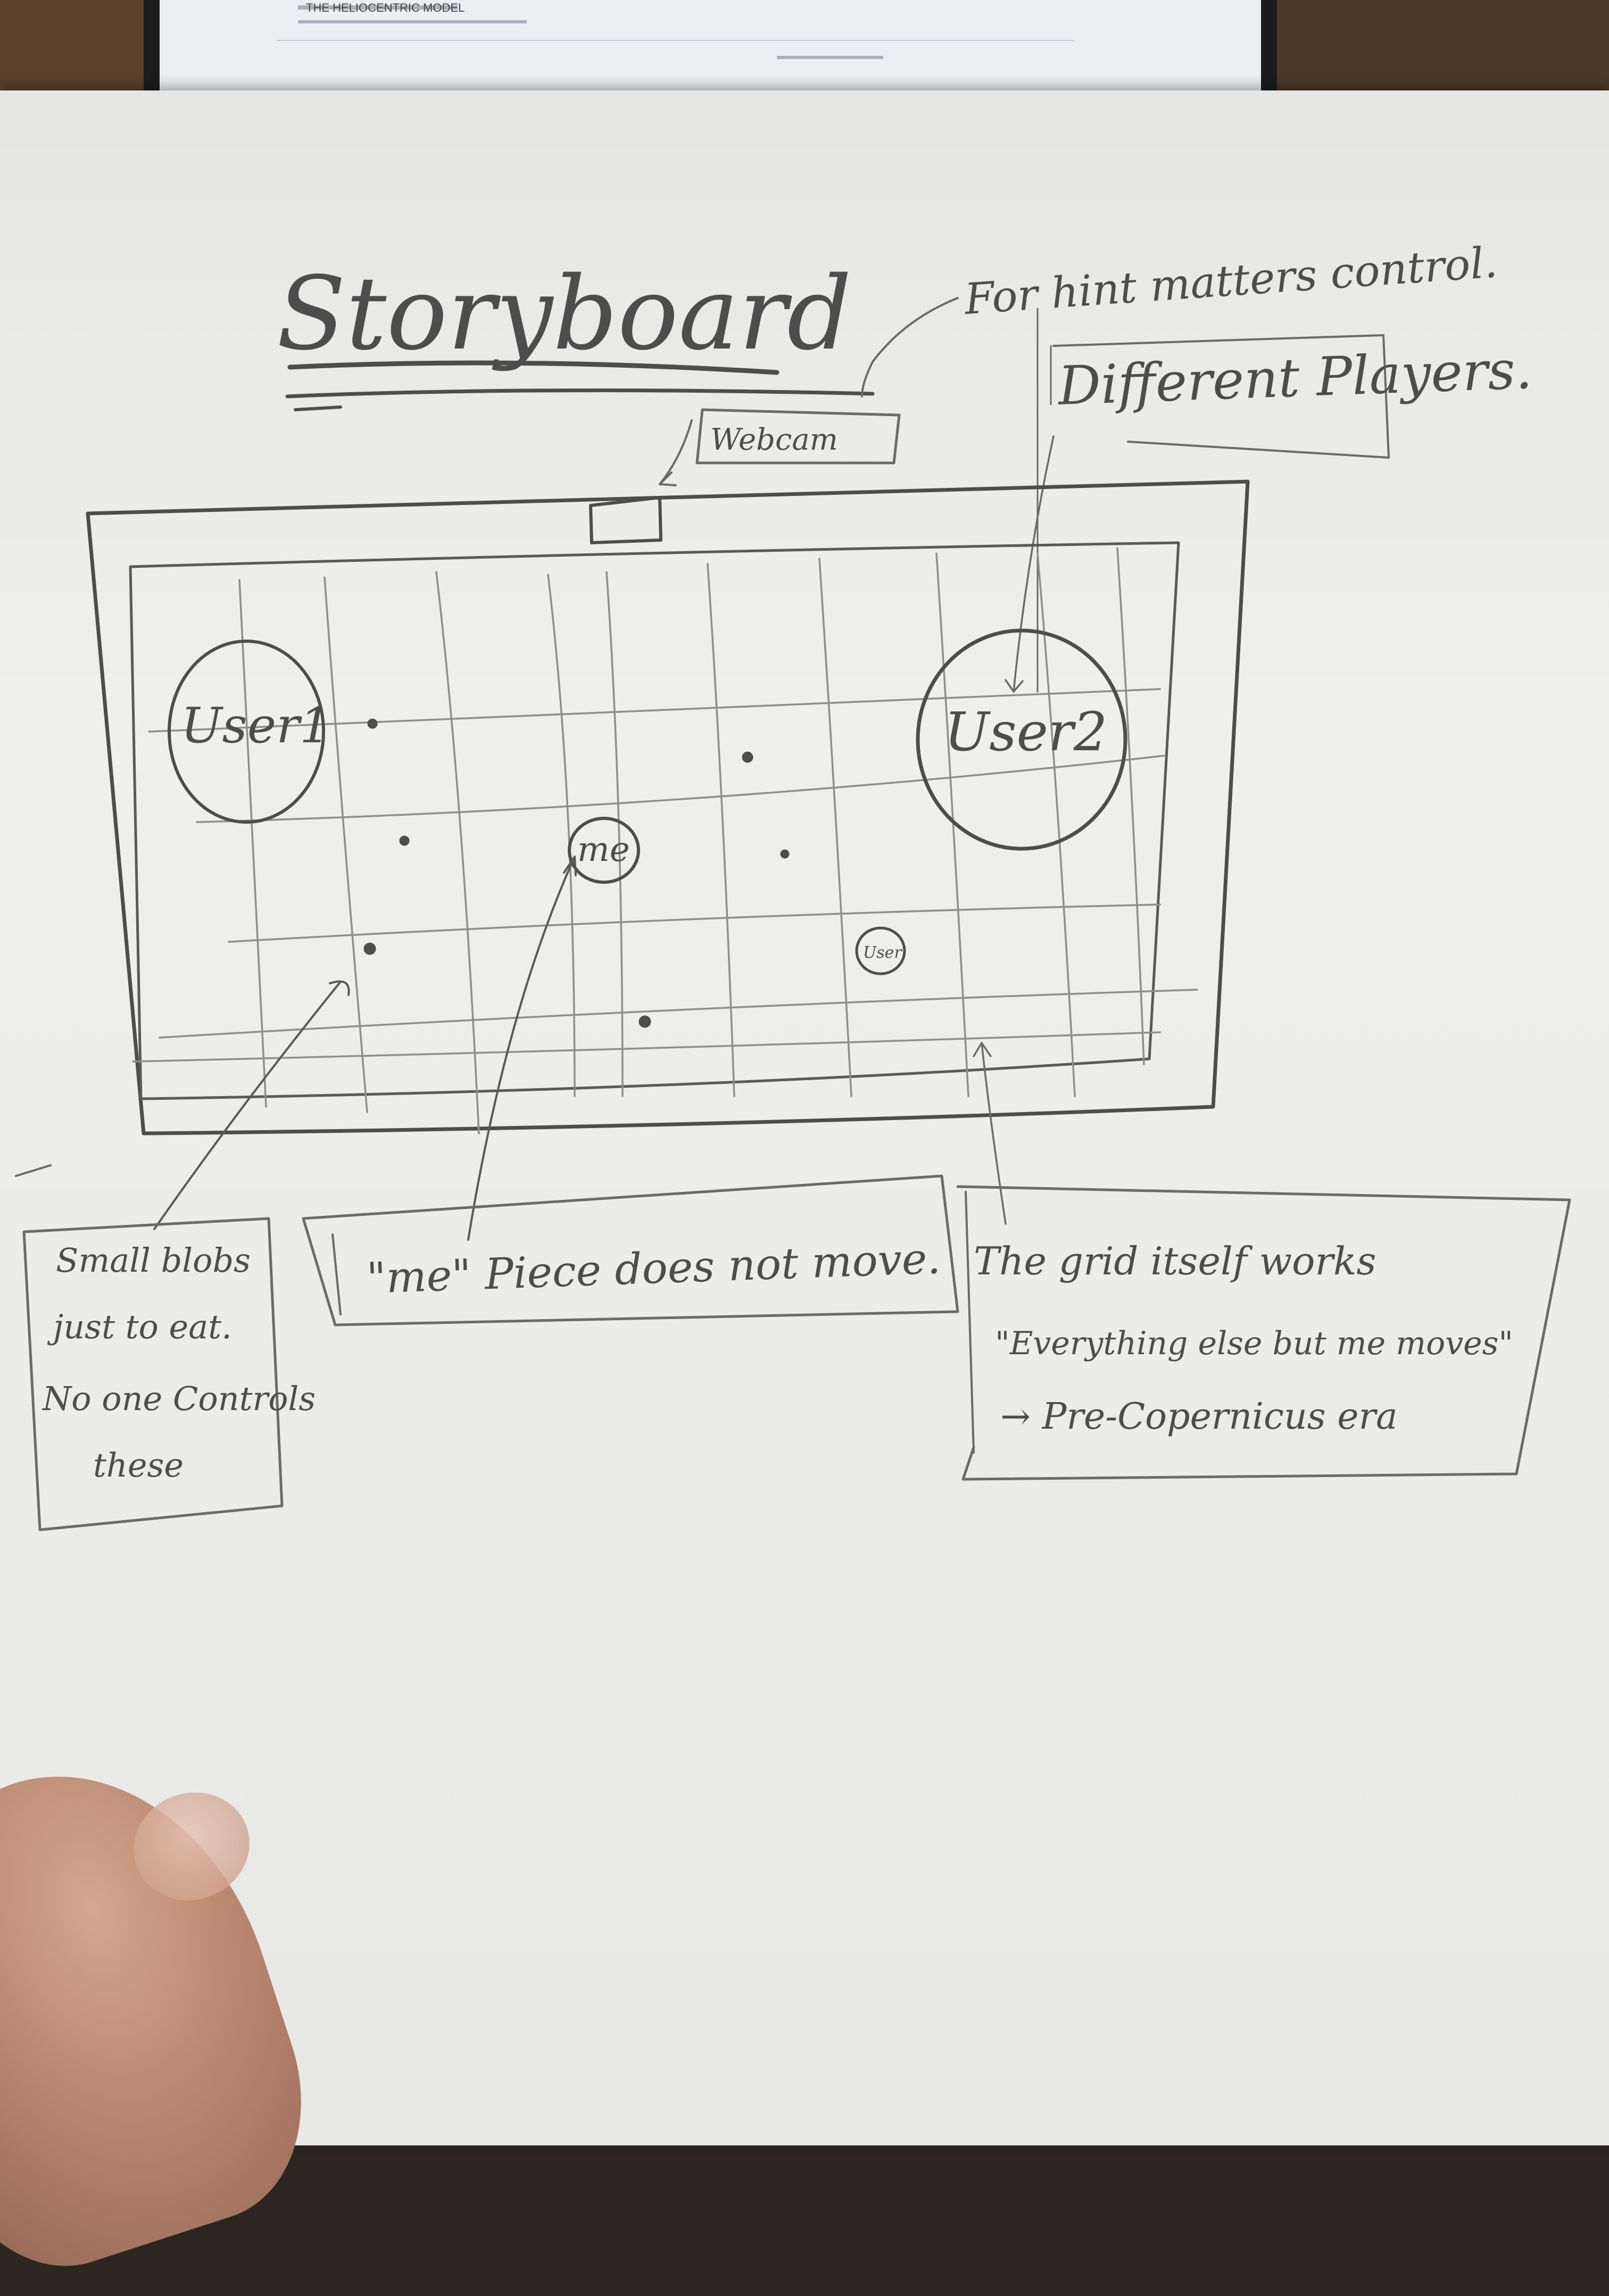 The height and width of the screenshot is (2296, 1609). What do you see at coordinates (774, 439) in the screenshot?
I see `webcam-label: Webcam` at bounding box center [774, 439].